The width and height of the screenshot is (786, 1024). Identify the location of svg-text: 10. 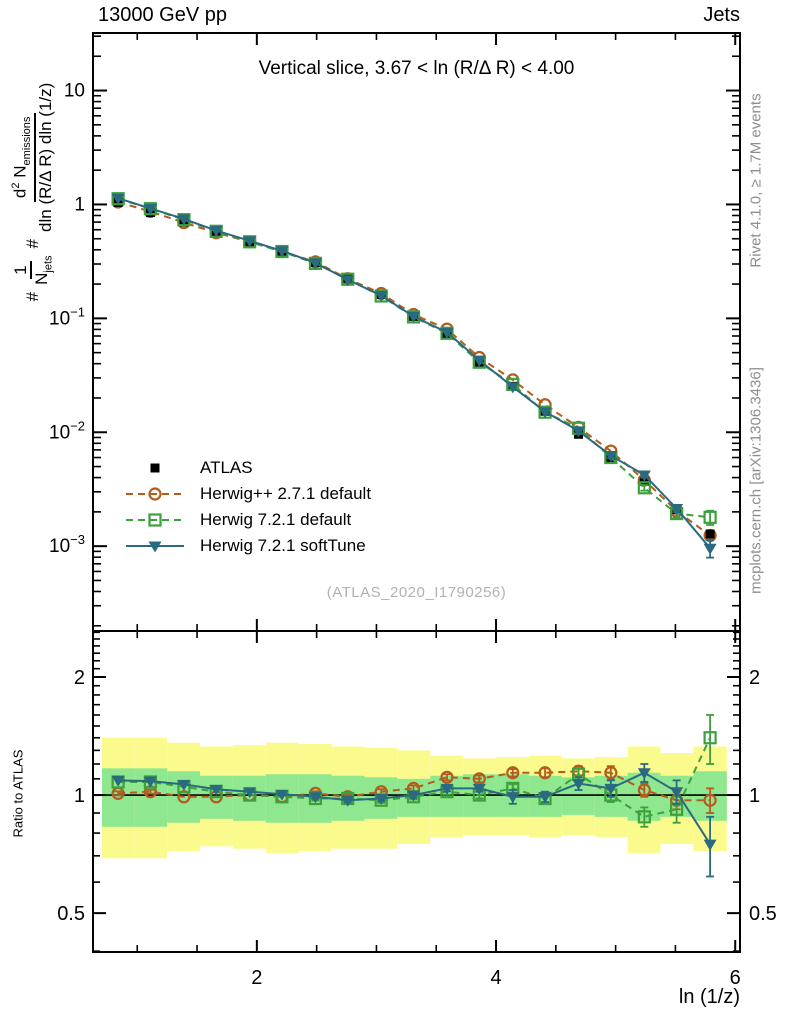
(74, 91).